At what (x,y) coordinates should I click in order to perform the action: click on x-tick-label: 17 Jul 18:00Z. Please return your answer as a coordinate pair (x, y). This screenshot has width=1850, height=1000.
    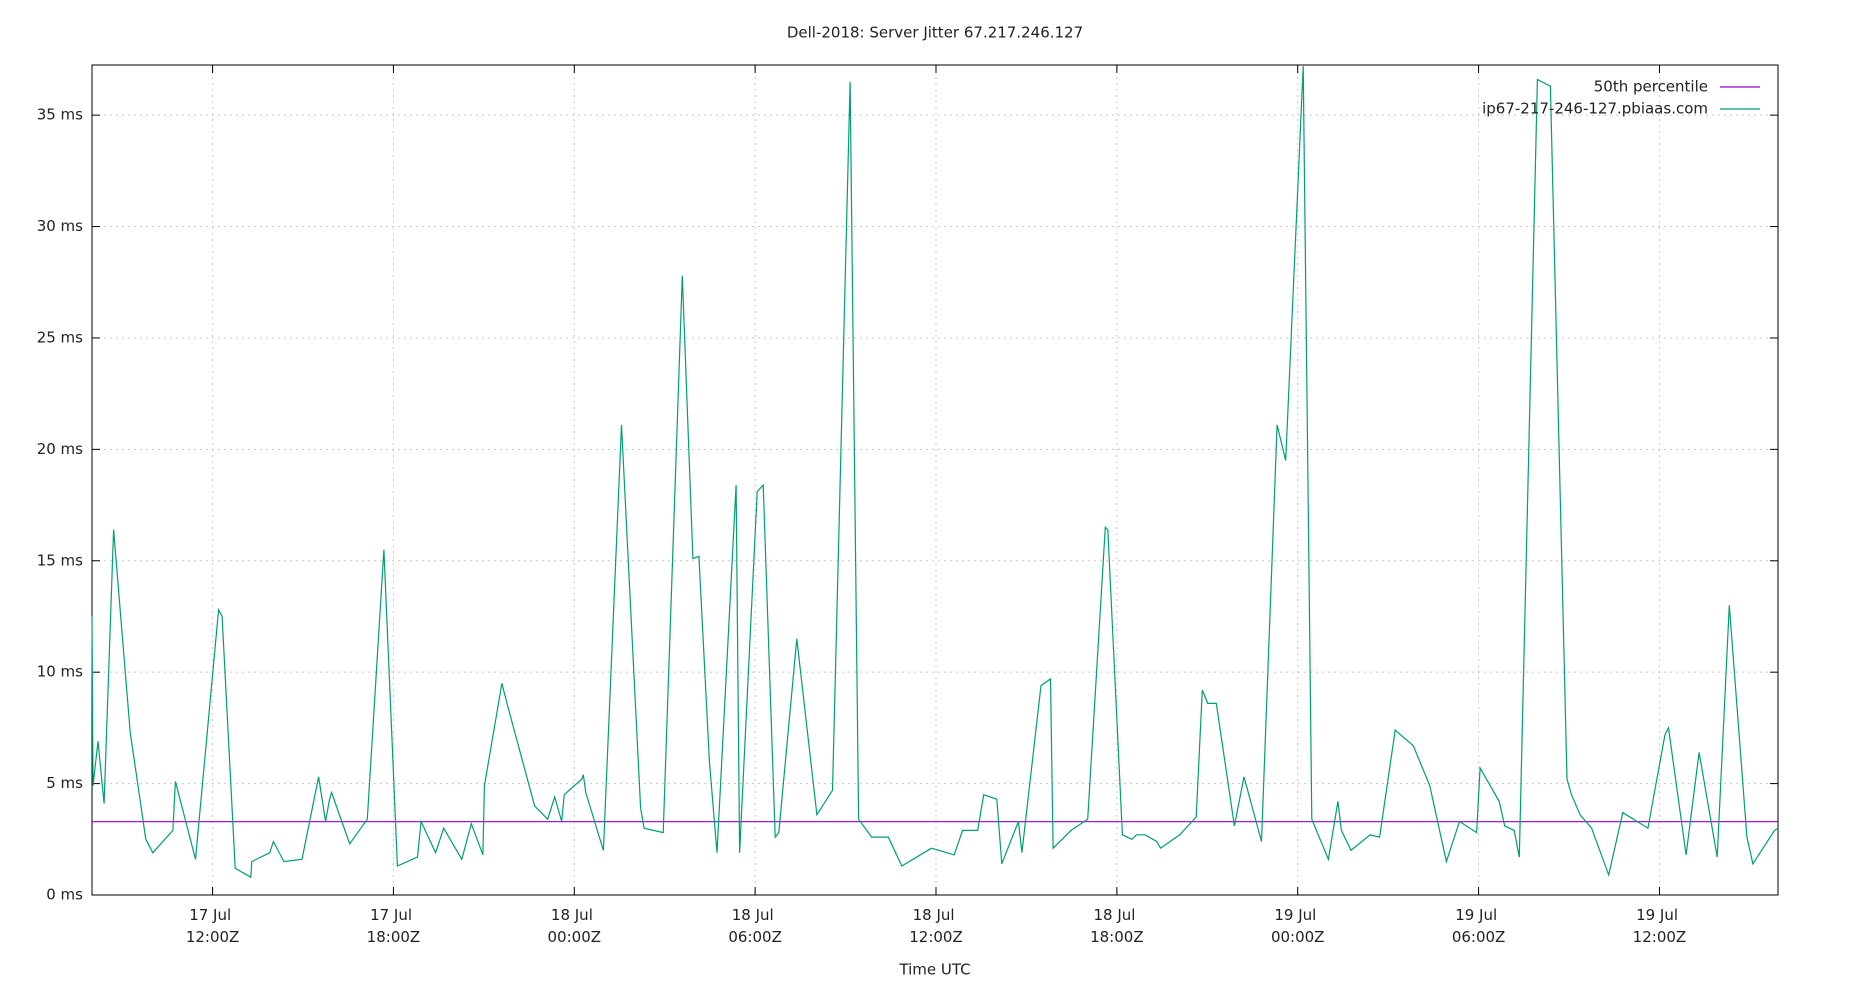
    Looking at the image, I should click on (394, 926).